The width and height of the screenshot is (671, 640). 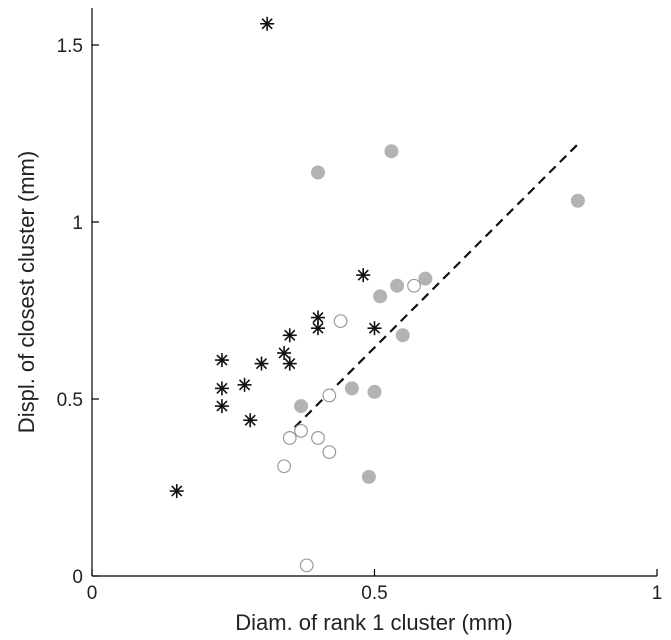 I want to click on x-tick-label: 1, so click(x=657, y=593).